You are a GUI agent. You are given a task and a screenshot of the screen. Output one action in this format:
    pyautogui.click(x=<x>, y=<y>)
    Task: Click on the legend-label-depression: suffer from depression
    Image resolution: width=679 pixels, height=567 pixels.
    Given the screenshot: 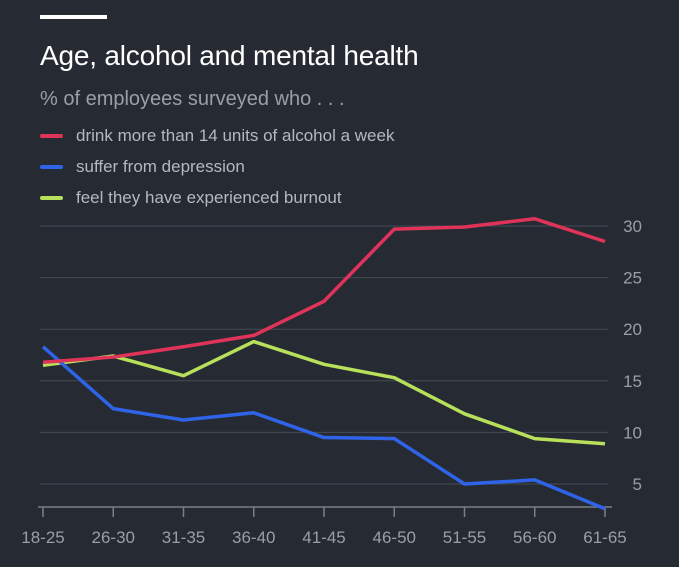 What is the action you would take?
    pyautogui.click(x=160, y=166)
    